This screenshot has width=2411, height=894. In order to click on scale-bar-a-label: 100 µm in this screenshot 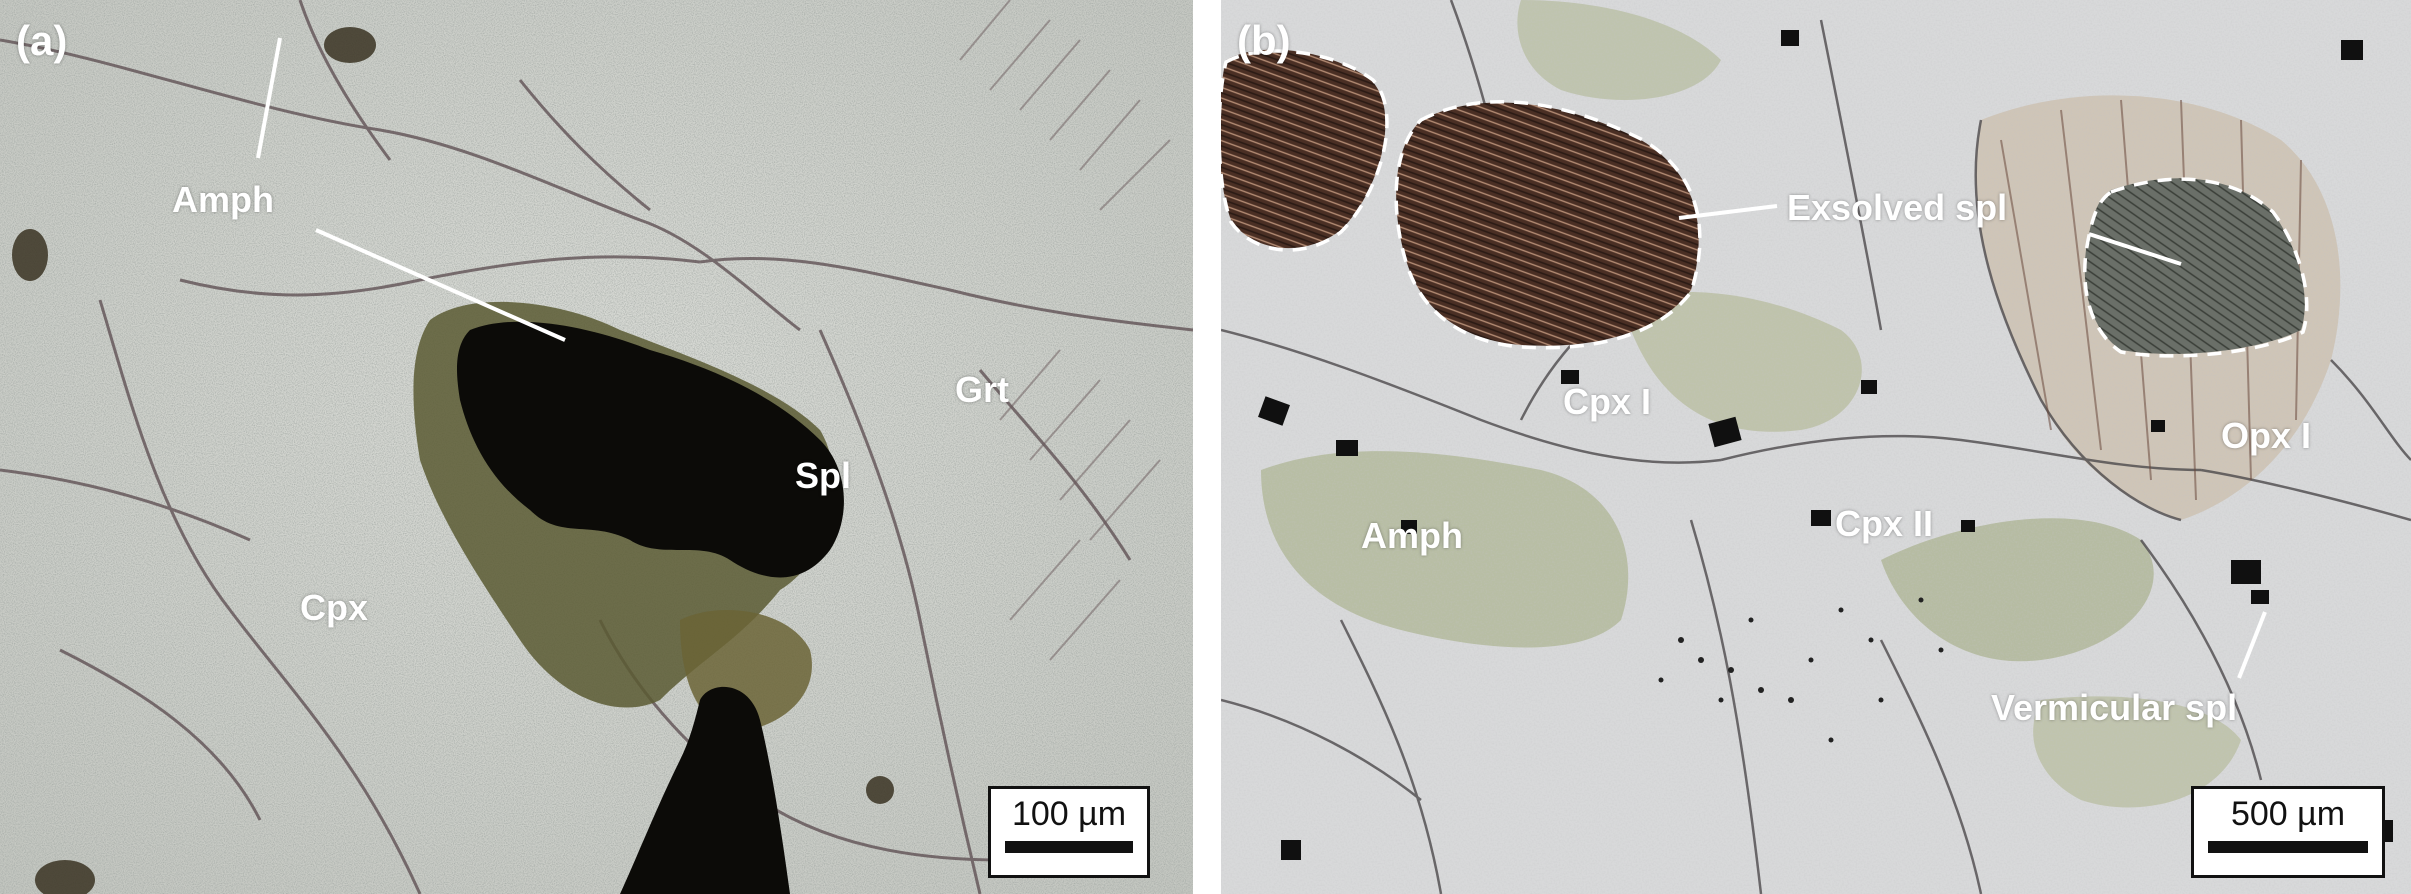, I will do `click(1069, 814)`.